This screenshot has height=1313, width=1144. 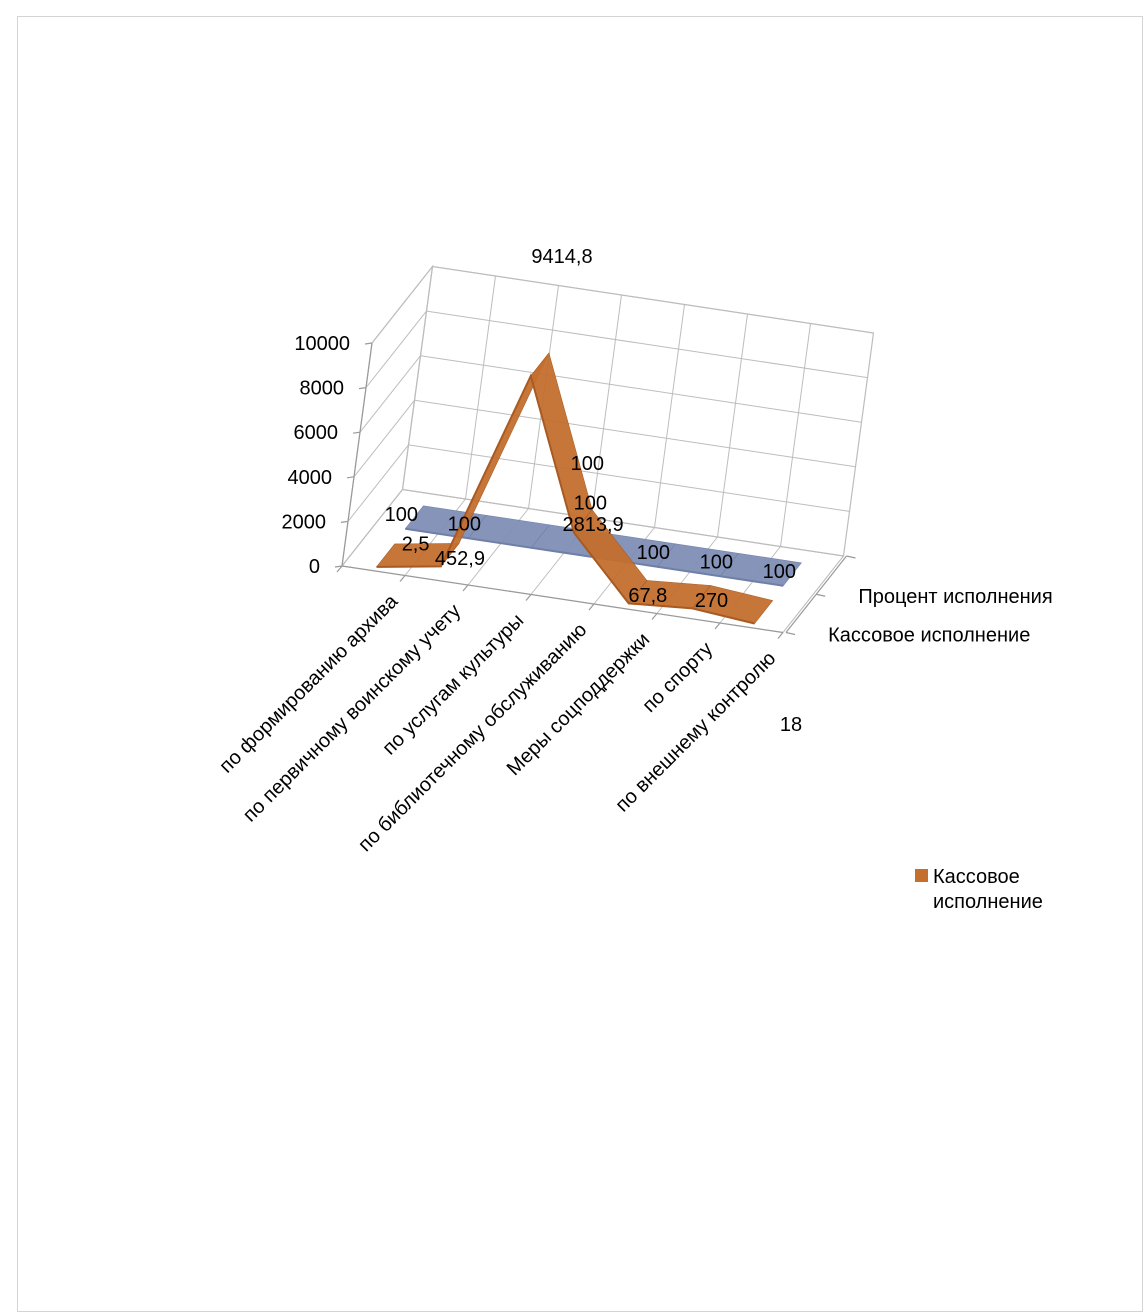 I want to click on value-axis-tick-label: 0, so click(x=314, y=567).